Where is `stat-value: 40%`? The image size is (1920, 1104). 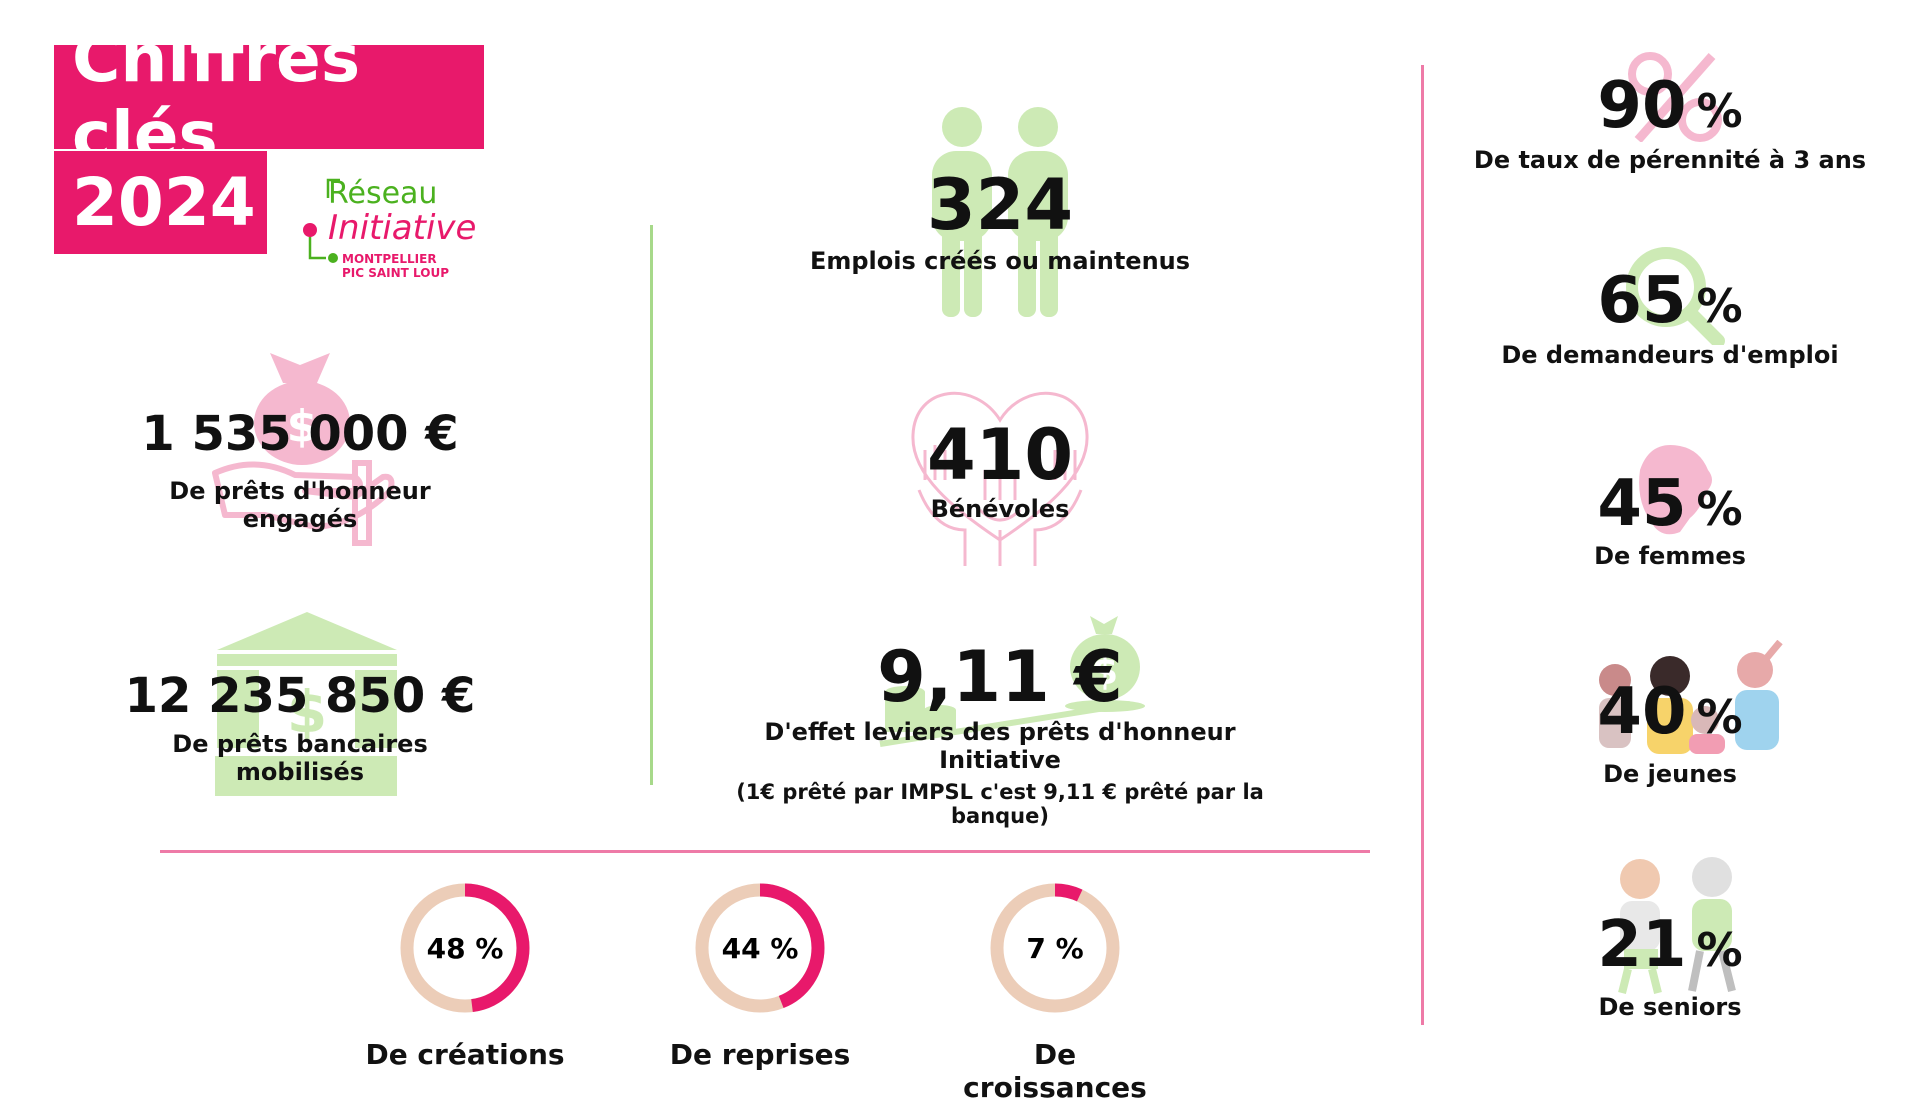 stat-value: 40% is located at coordinates (1670, 712).